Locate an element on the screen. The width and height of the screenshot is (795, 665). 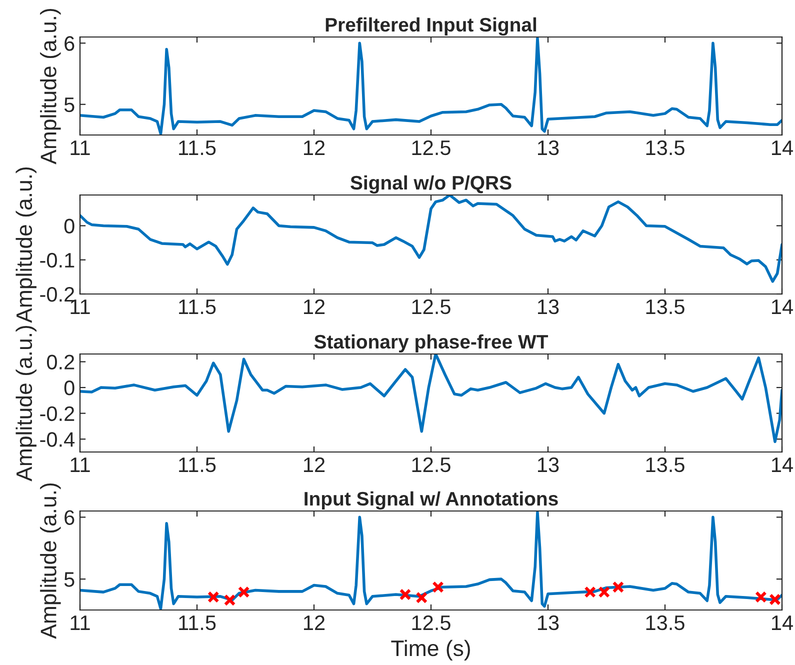
y-tick-label: -0.1 is located at coordinates (57, 260).